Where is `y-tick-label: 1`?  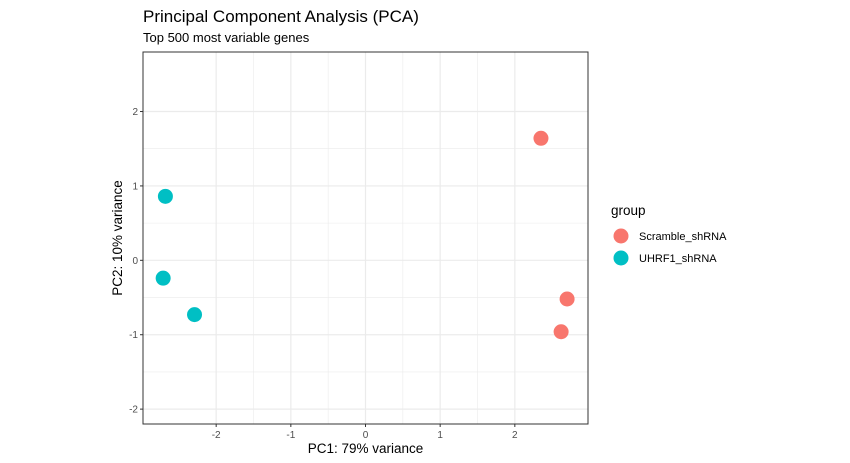 y-tick-label: 1 is located at coordinates (135, 186).